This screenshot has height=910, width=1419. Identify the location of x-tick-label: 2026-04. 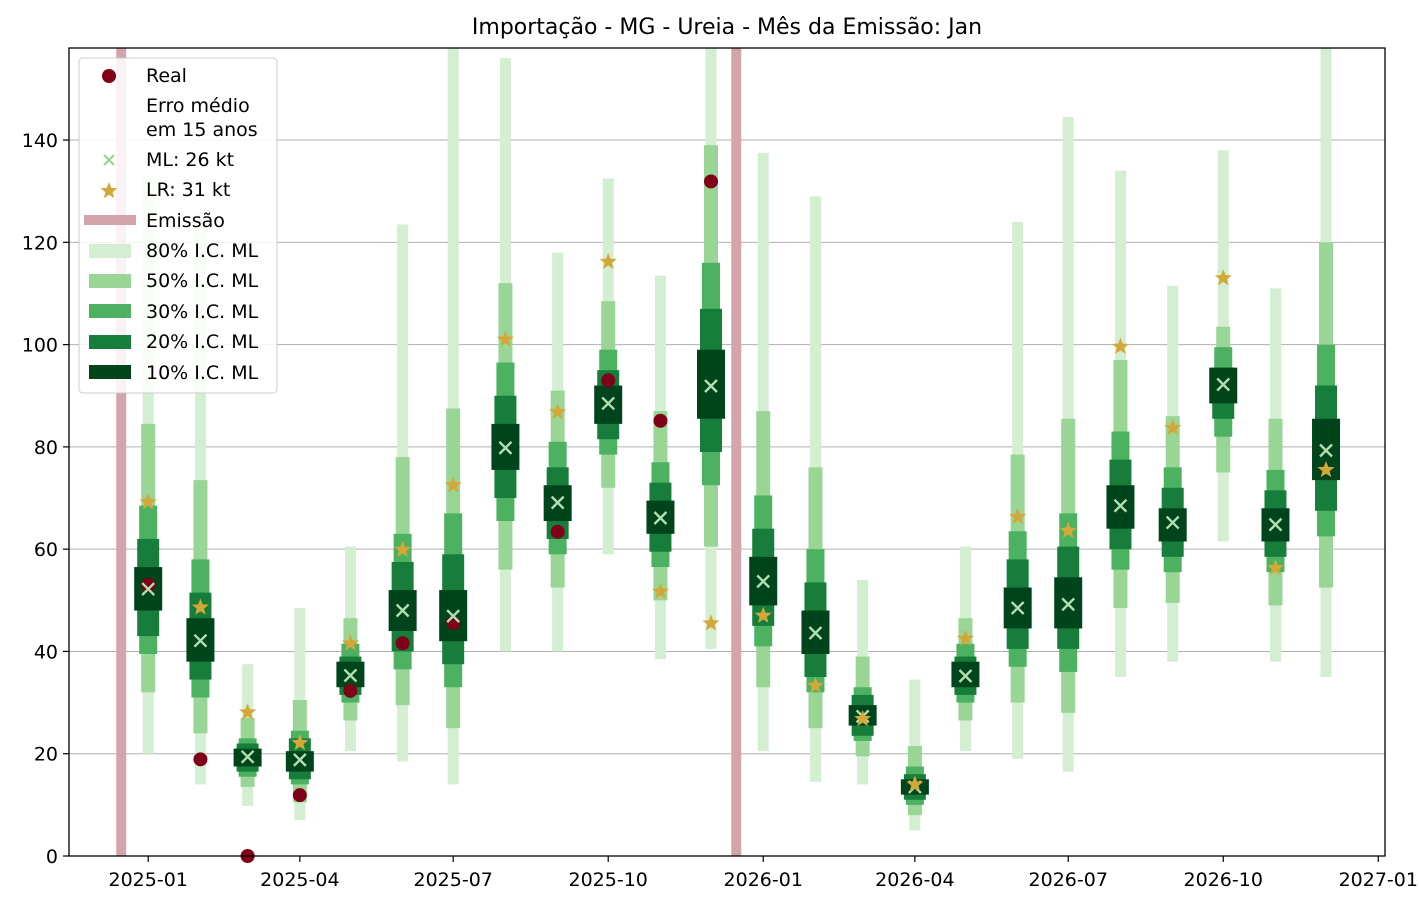
(914, 880).